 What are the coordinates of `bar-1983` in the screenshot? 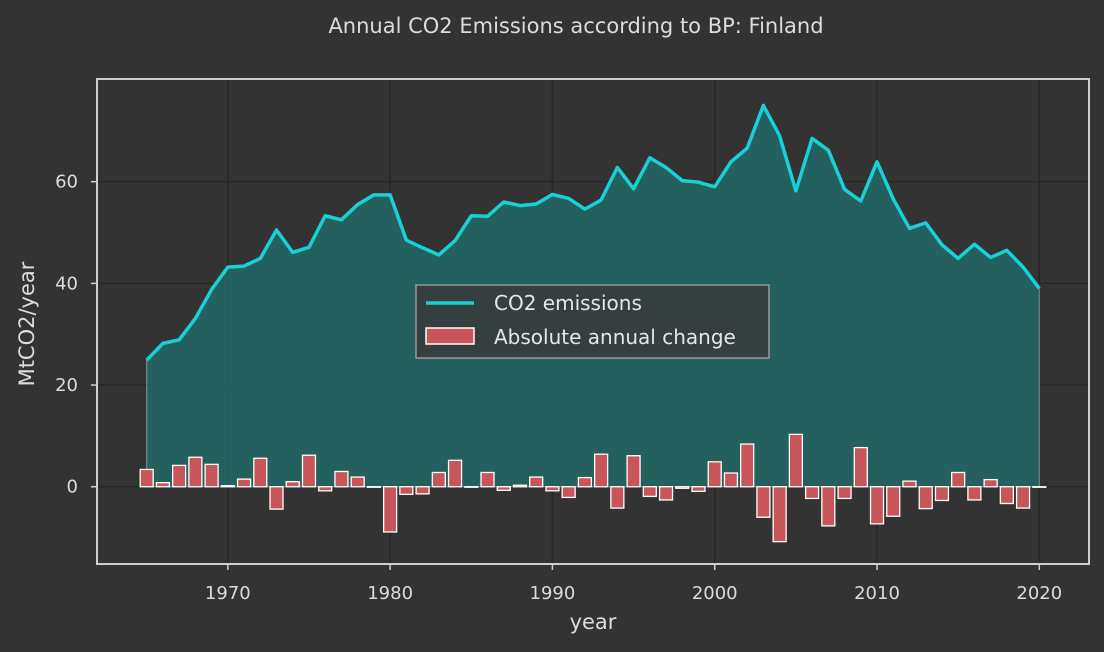 It's located at (438, 479).